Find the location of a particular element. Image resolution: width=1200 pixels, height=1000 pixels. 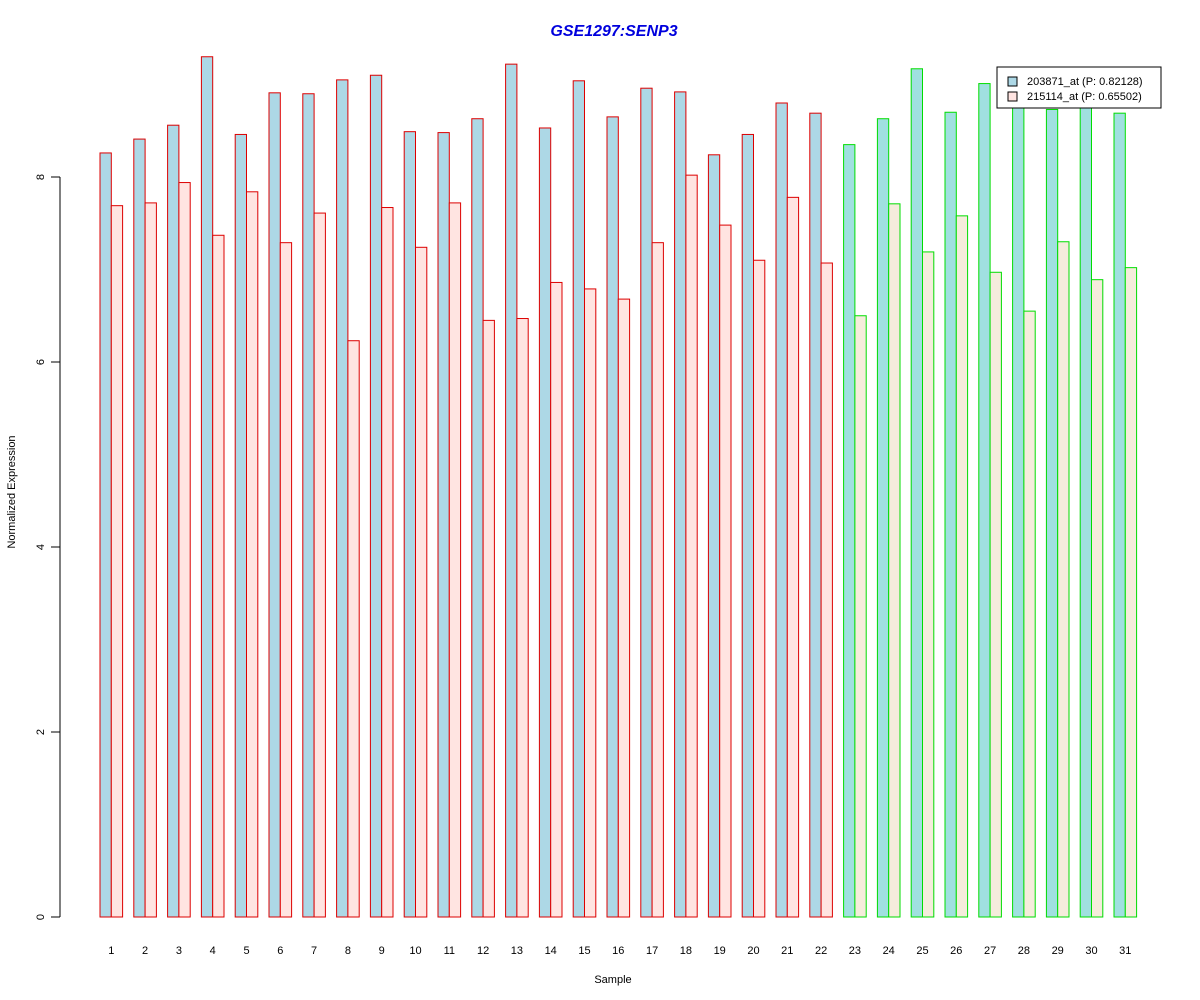

y-axis: 0 2 4 6 8 is located at coordinates (48, 547).